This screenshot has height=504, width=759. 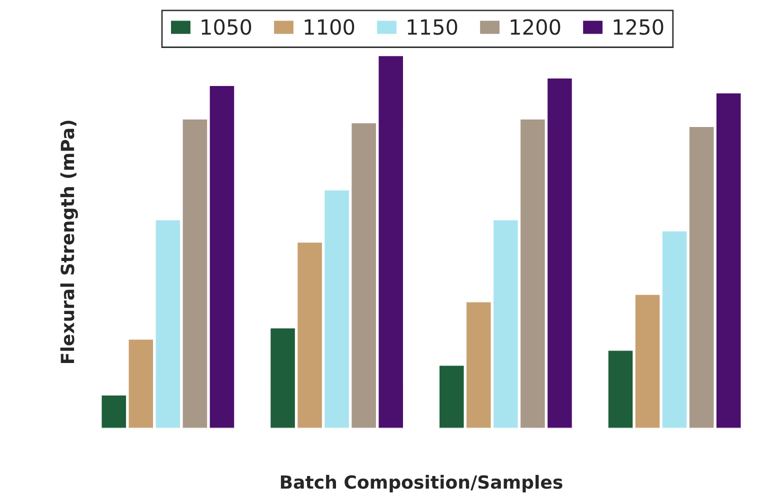 I want to click on legend-label: 1100, so click(x=329, y=27).